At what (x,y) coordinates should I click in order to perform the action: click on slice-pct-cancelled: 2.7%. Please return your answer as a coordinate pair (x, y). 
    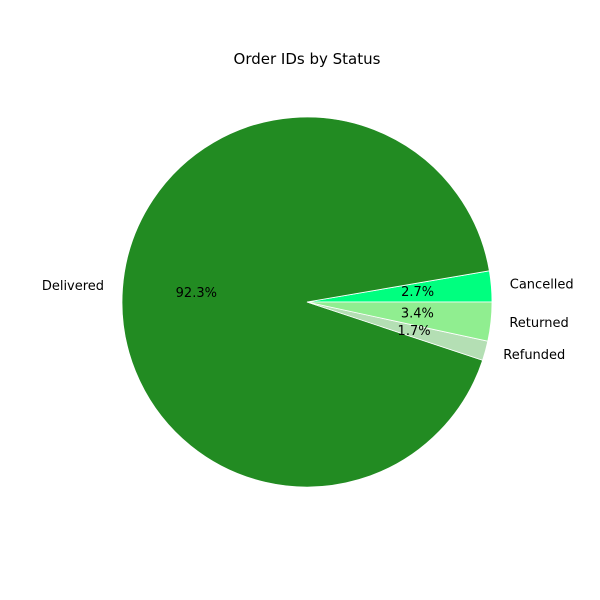
    Looking at the image, I should click on (417, 292).